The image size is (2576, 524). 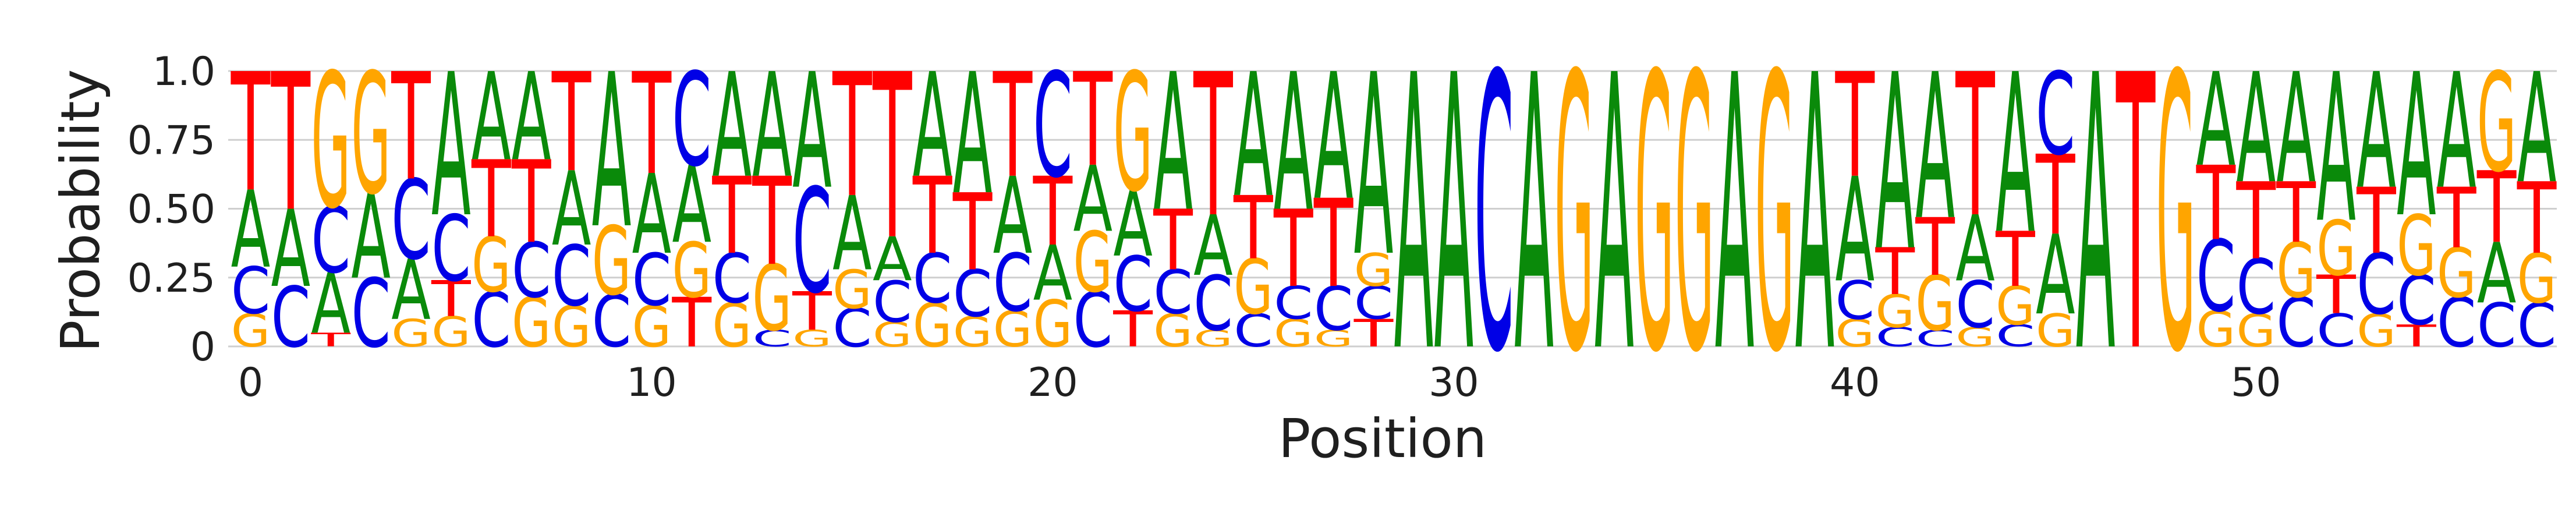 I want to click on y-axis-ticks: 0 0.25 0.50 0.75 1.0, so click(x=171, y=209).